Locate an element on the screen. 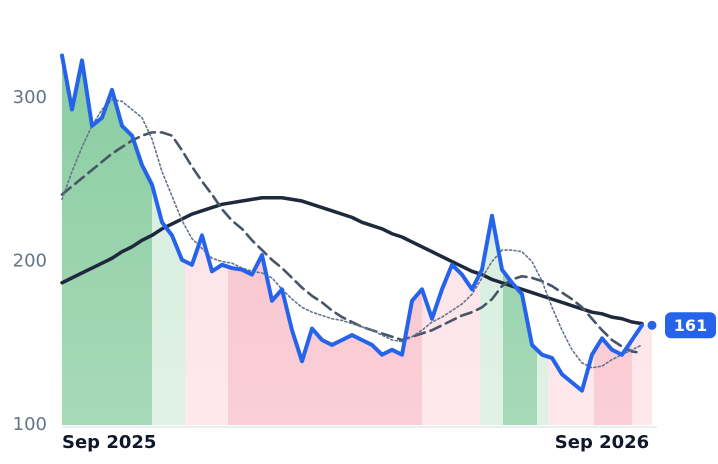 This screenshot has width=718, height=464. last-point-dot is located at coordinates (652, 325).